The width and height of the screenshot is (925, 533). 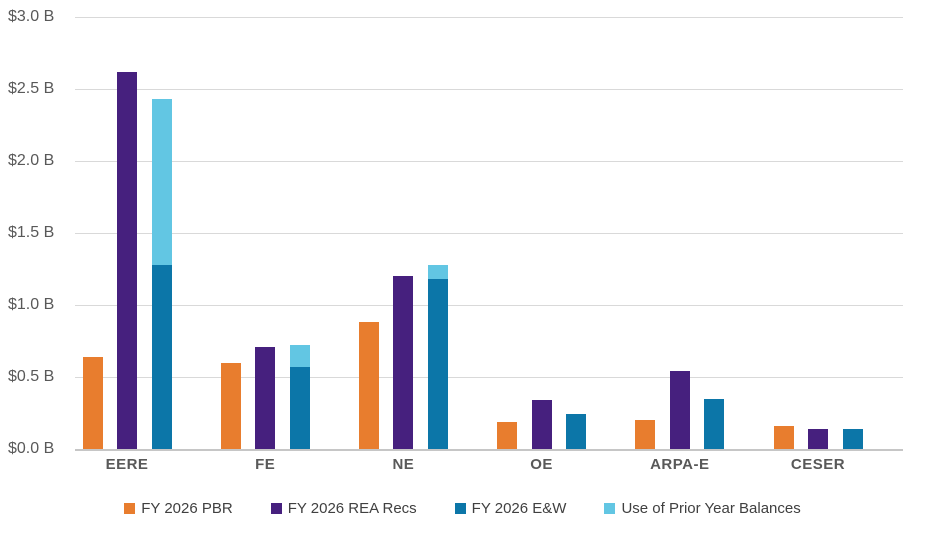 I want to click on legend-swatch-fy-2026-e-w, so click(x=460, y=508).